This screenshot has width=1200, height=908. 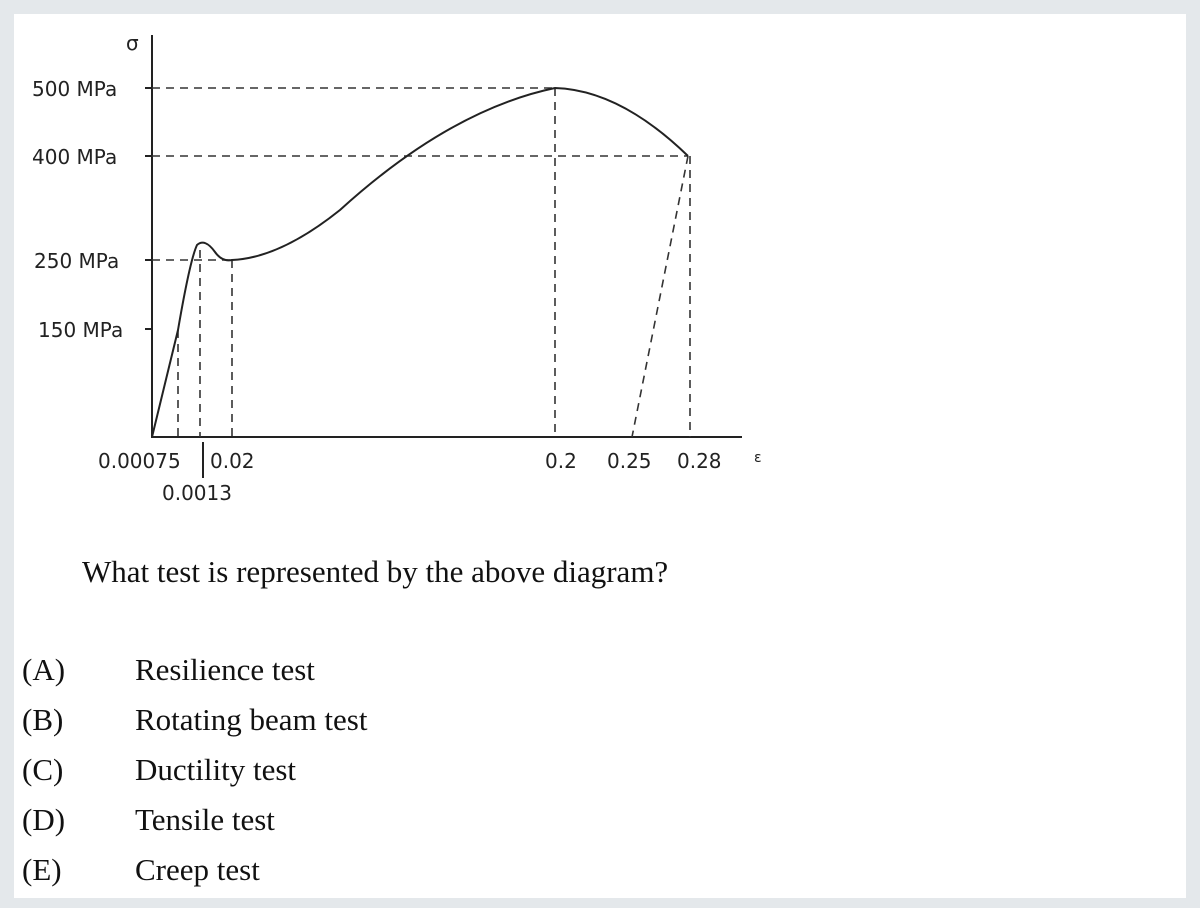 I want to click on option-text: Tensile test, so click(x=205, y=819).